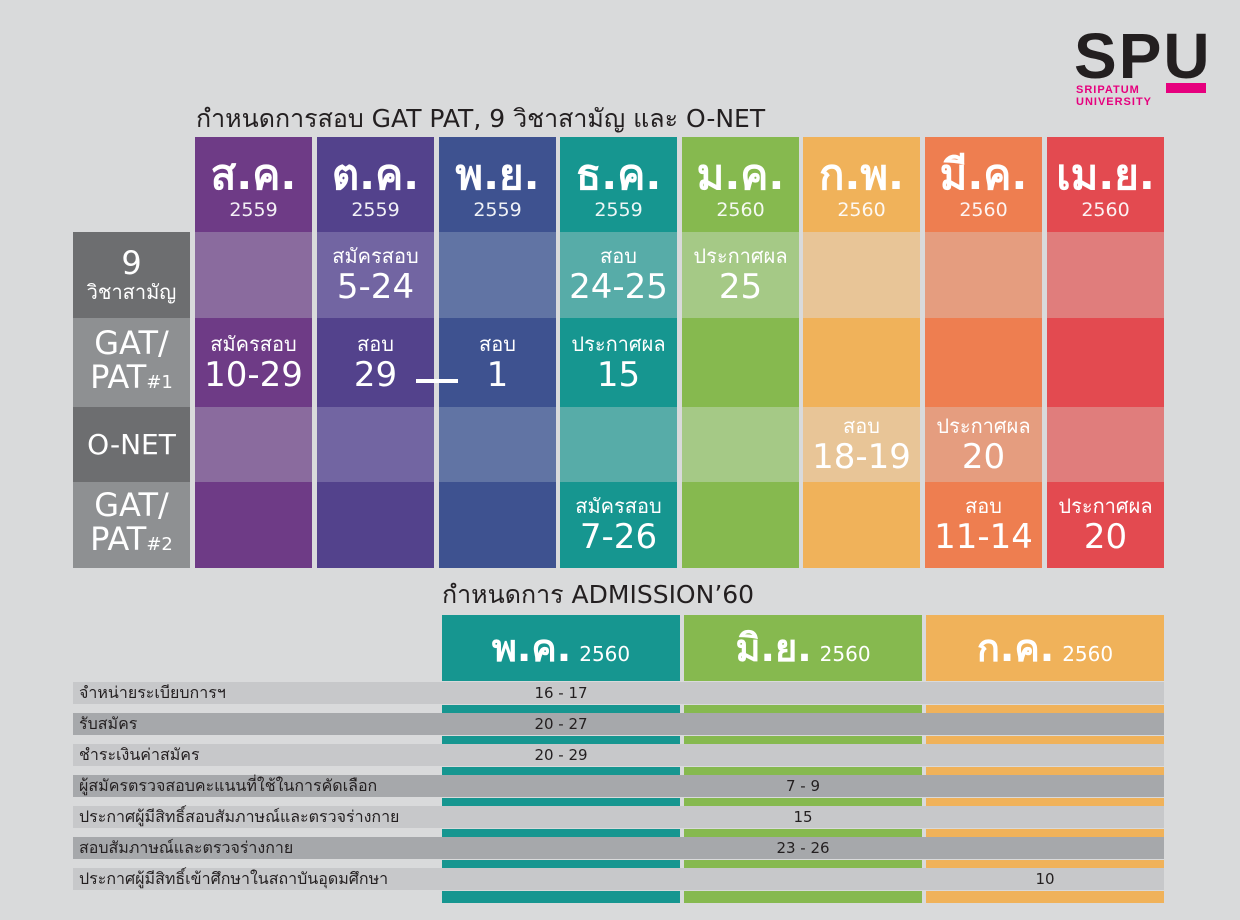 This screenshot has height=920, width=1240. What do you see at coordinates (1105, 537) in the screenshot?
I see `event-date: 20` at bounding box center [1105, 537].